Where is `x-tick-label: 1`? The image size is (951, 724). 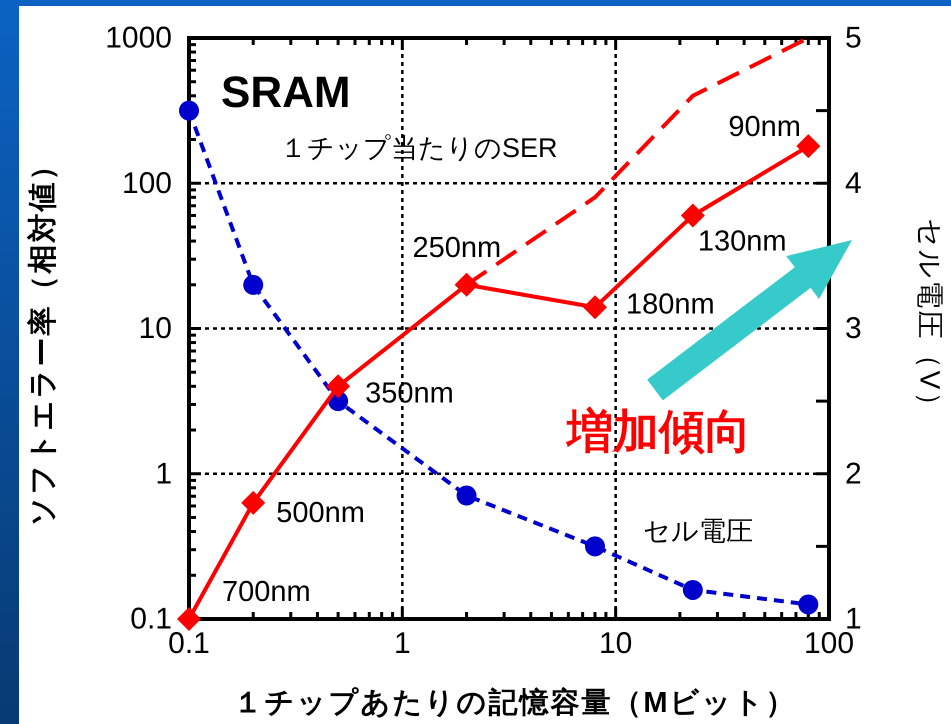 x-tick-label: 1 is located at coordinates (402, 643).